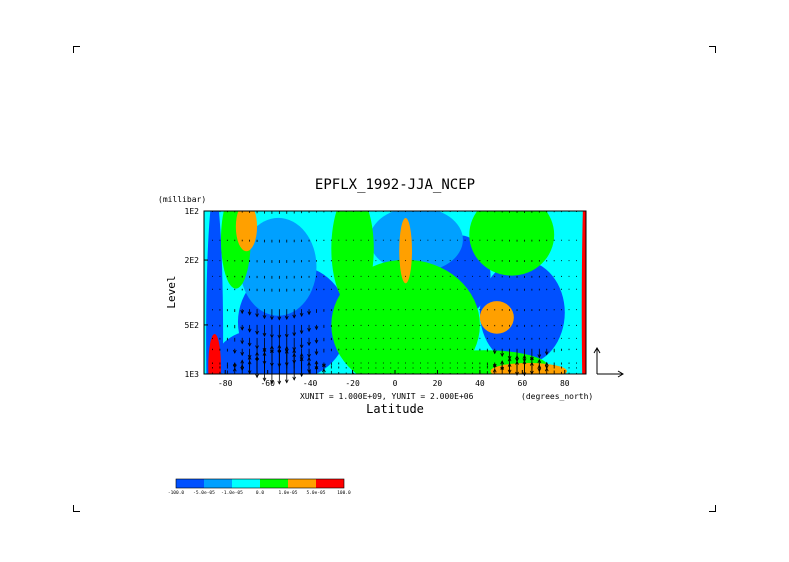 This screenshot has width=789, height=562. Describe the element at coordinates (395, 409) in the screenshot. I see `x-axis-label: Latitude` at that location.